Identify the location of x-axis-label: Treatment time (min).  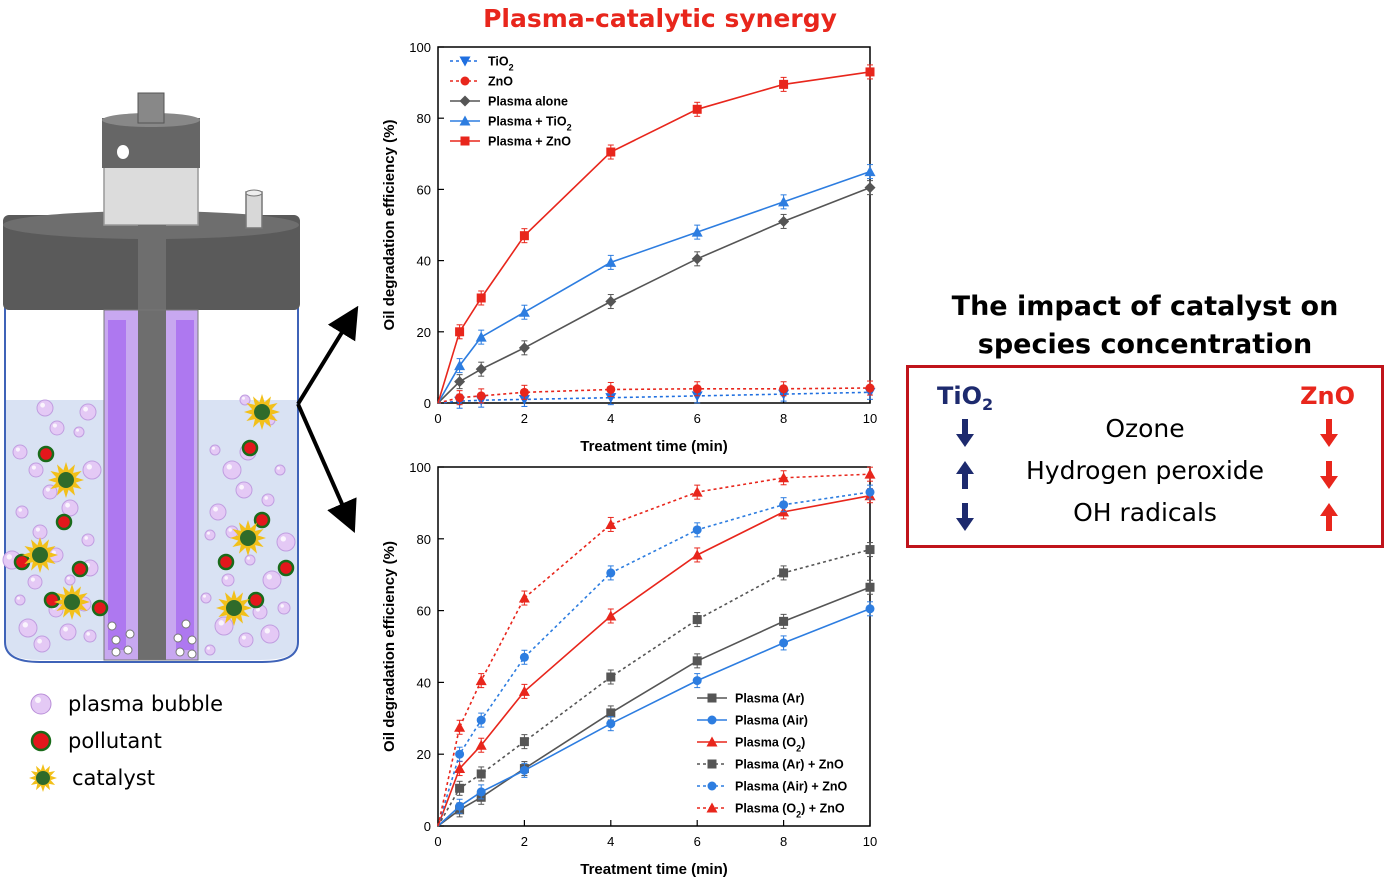
(654, 446).